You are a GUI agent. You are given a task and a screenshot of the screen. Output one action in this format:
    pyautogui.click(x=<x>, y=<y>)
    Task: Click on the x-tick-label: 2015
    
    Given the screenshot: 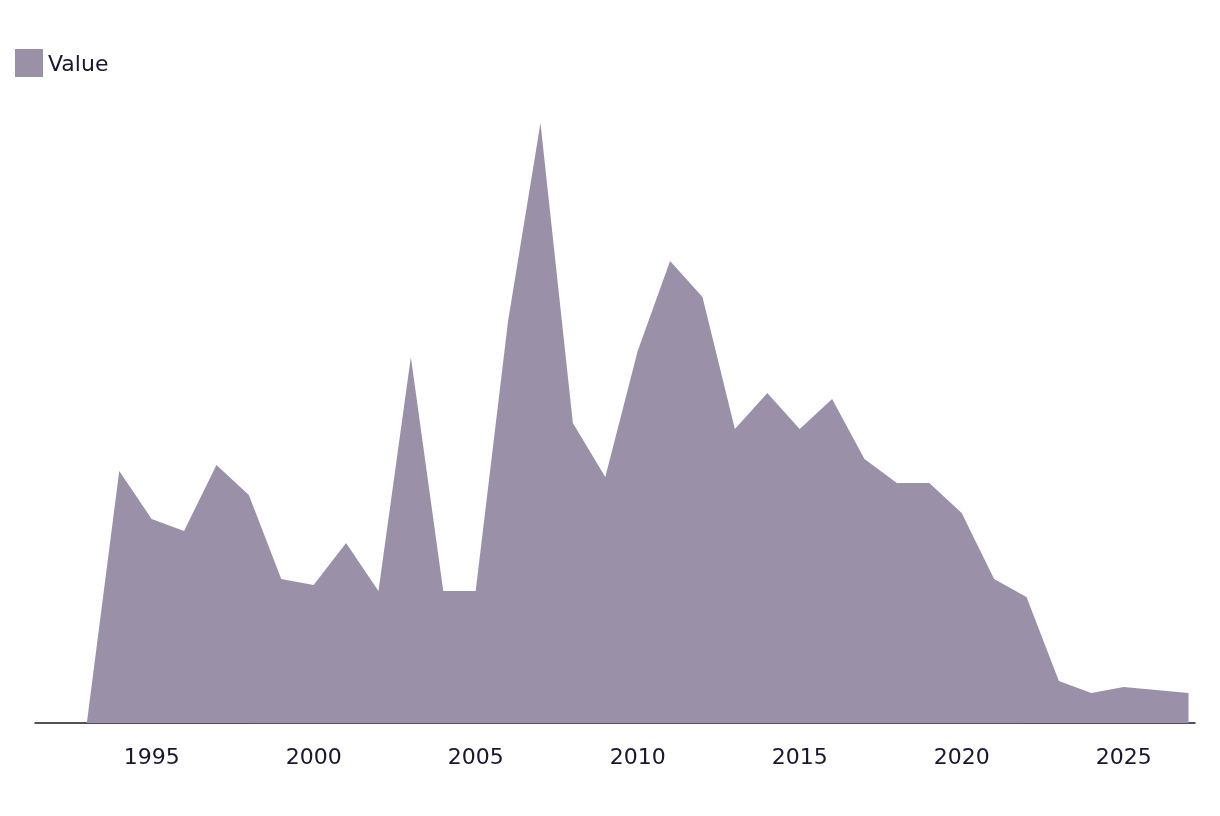 What is the action you would take?
    pyautogui.click(x=799, y=756)
    